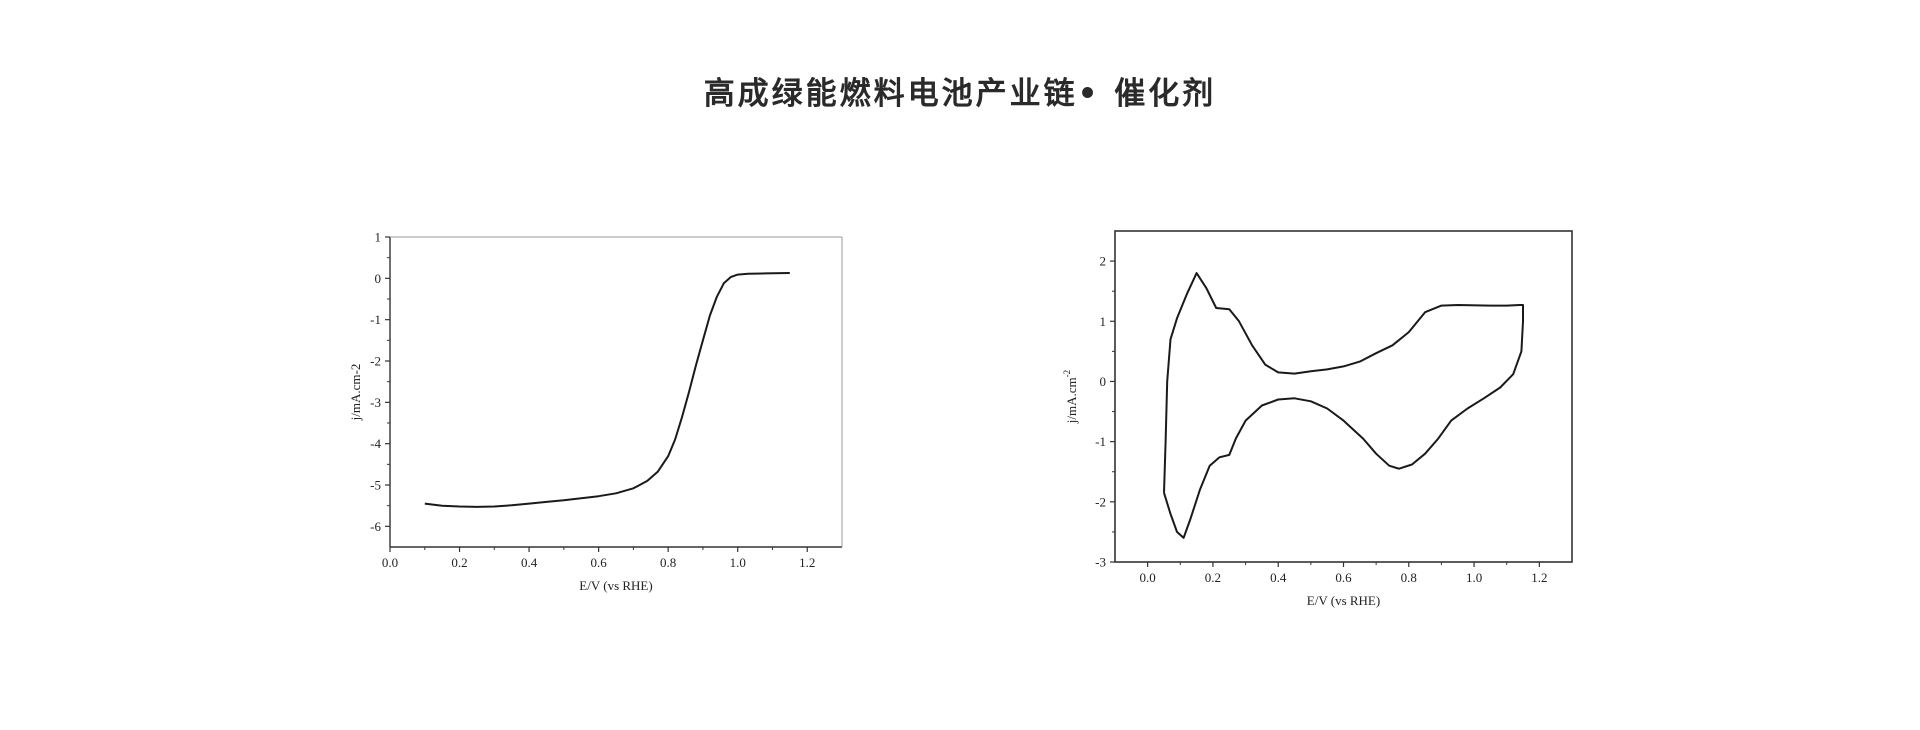  Describe the element at coordinates (375, 526) in the screenshot. I see `y-tick-label: -6` at that location.